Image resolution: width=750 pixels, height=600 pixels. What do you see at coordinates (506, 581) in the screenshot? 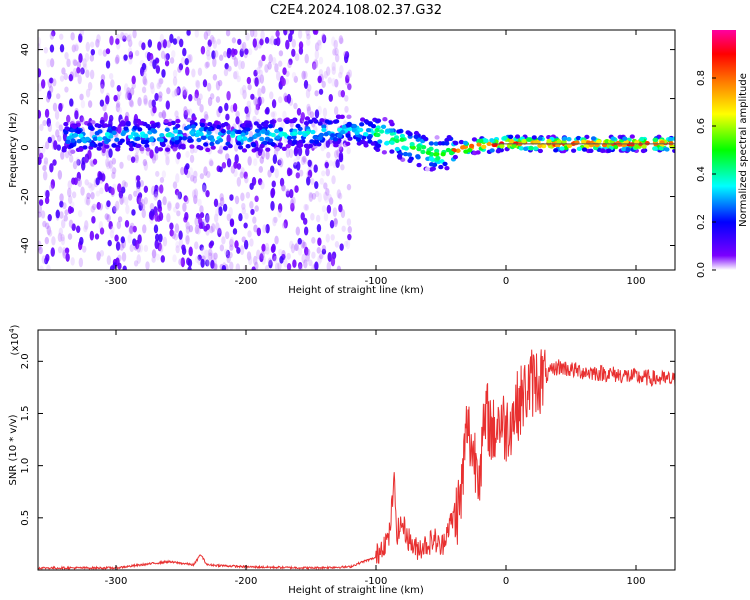
I see `snr-x-tick-label: 0` at bounding box center [506, 581].